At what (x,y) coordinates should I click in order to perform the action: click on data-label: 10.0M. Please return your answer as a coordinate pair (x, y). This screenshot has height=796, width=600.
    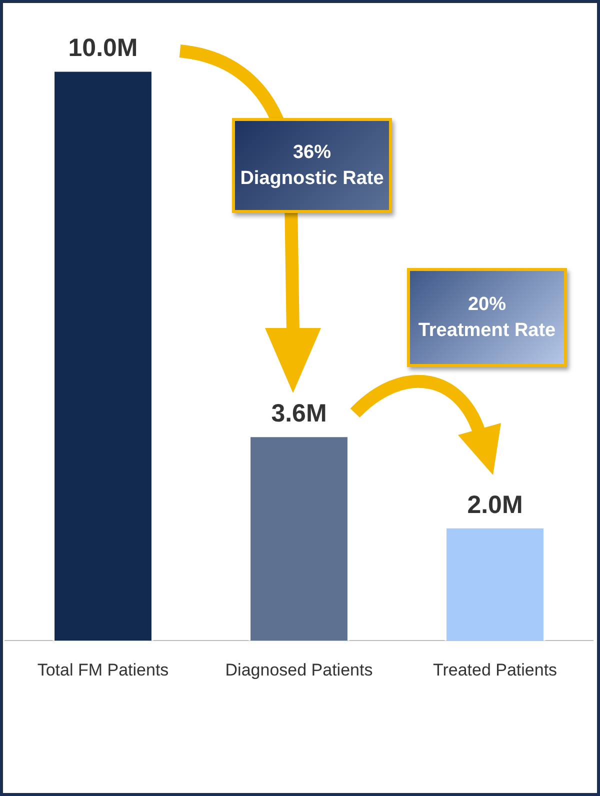
    Looking at the image, I should click on (103, 48).